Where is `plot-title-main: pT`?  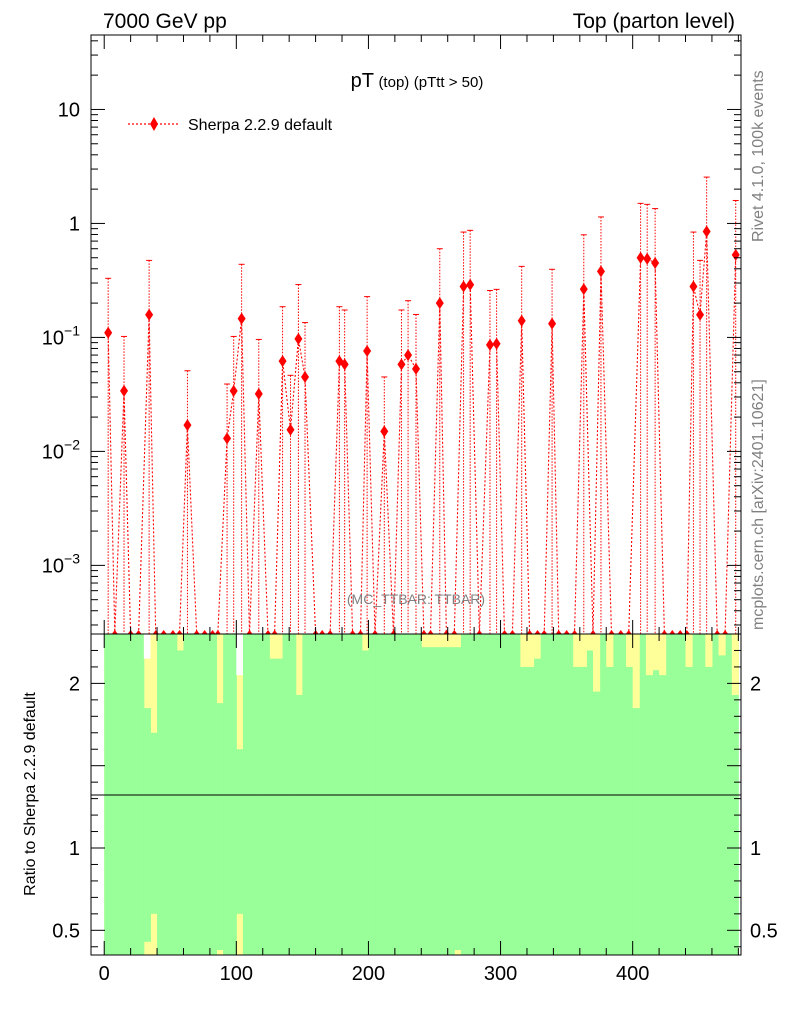 plot-title-main: pT is located at coordinates (362, 81).